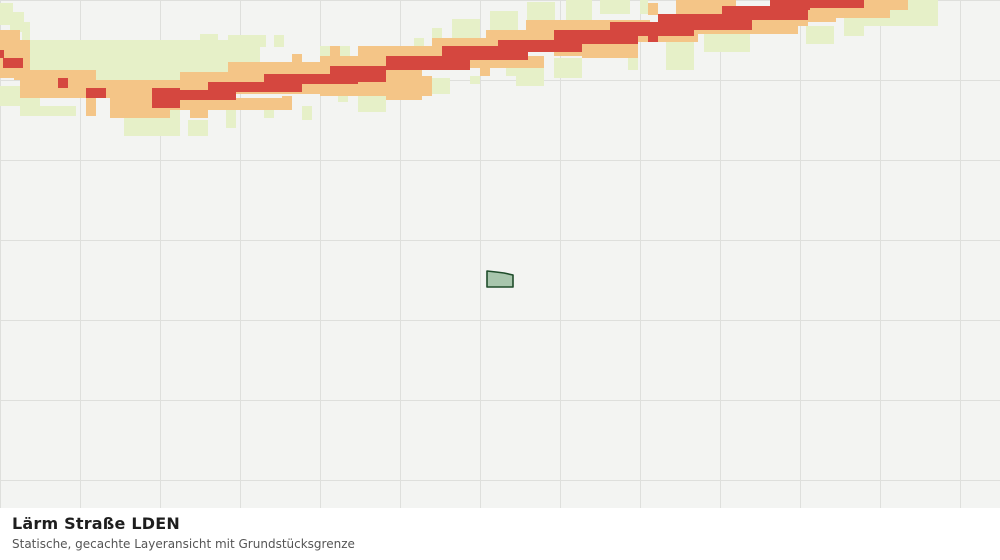  I want to click on parcel-boundary, so click(500, 279).